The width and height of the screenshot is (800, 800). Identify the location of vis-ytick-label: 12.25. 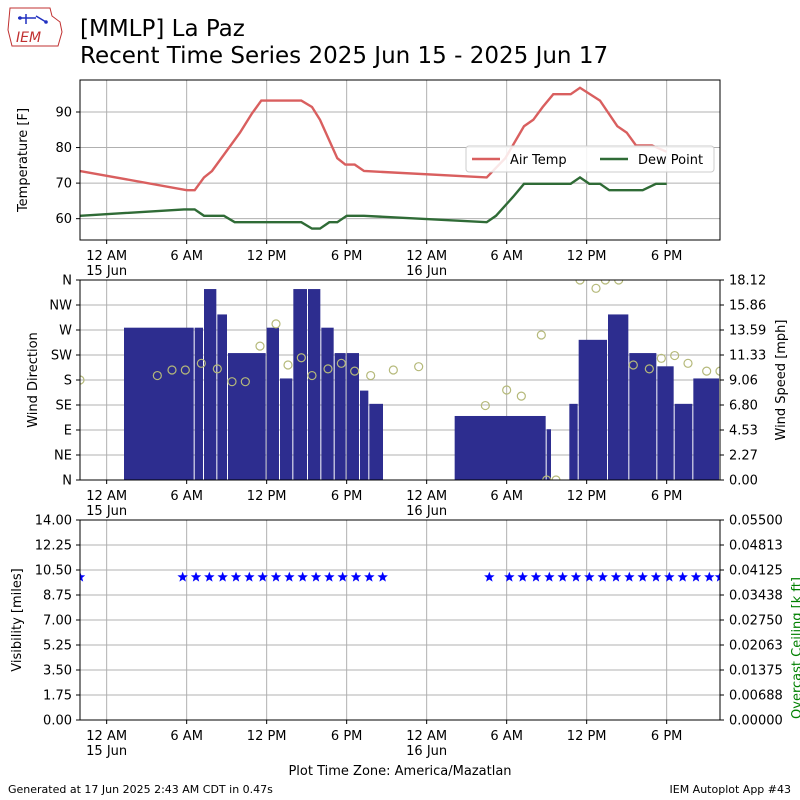
(53, 546).